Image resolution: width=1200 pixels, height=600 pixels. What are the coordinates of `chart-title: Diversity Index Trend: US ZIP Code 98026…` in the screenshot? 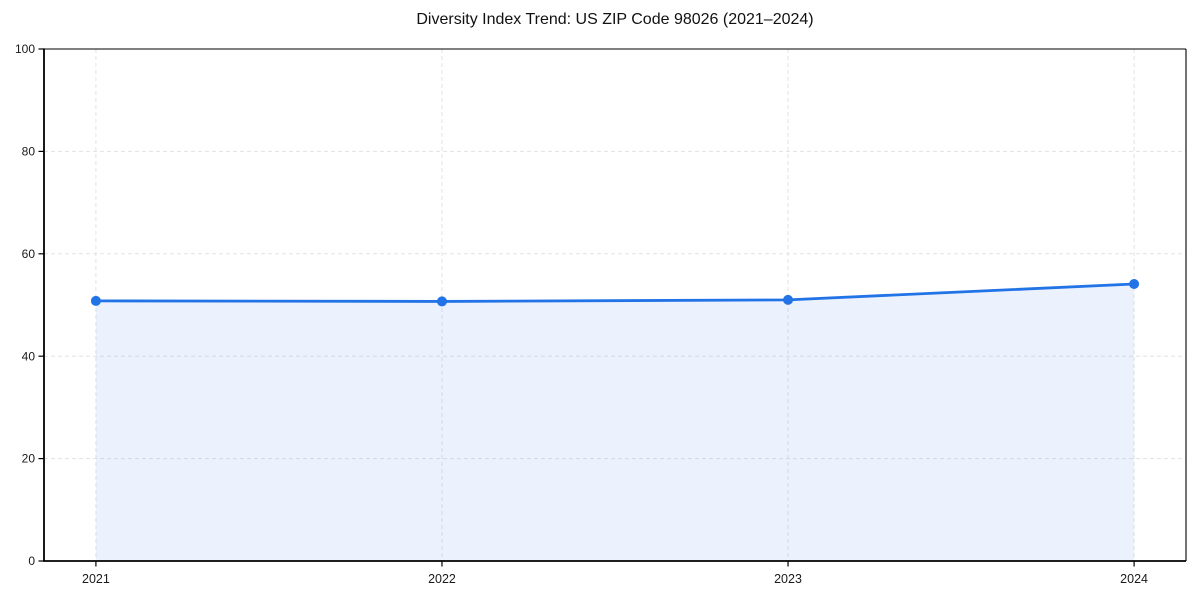 It's located at (615, 19).